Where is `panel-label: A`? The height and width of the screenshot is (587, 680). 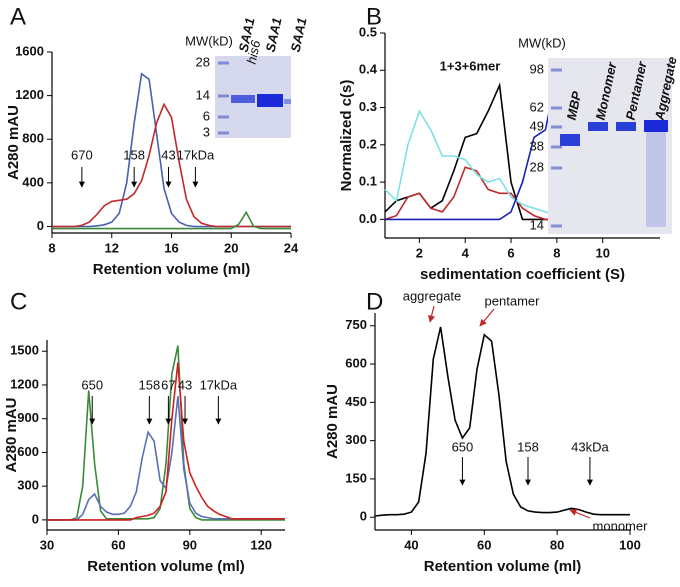 panel-label: A is located at coordinates (18, 16).